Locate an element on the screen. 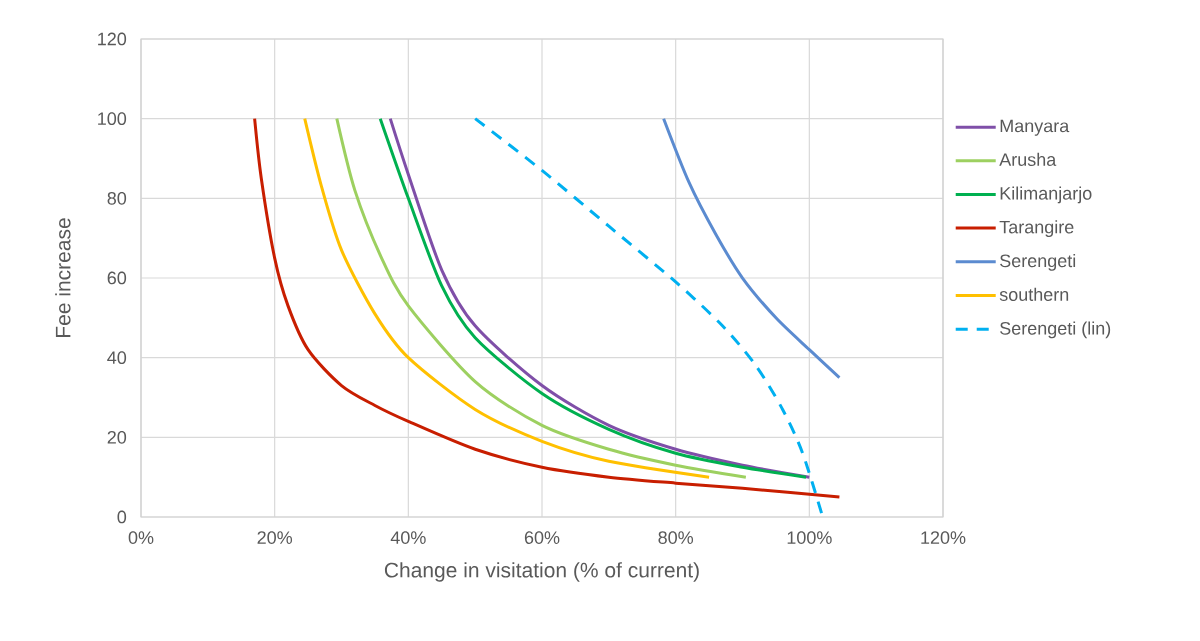 The height and width of the screenshot is (641, 1200). y-tick-label: 40 is located at coordinates (117, 358).